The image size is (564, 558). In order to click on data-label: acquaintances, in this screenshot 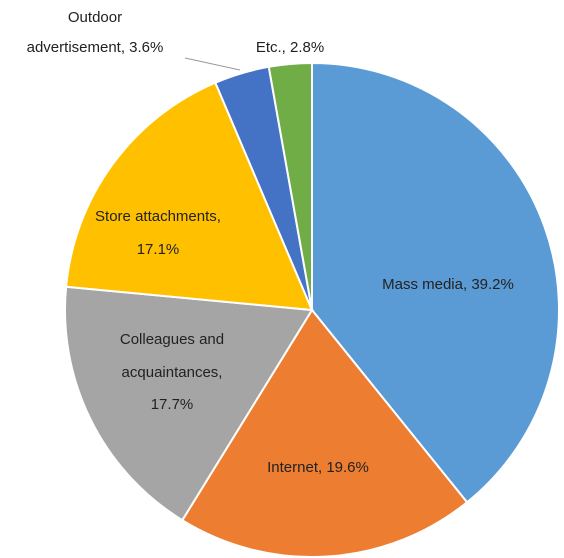, I will do `click(172, 372)`.